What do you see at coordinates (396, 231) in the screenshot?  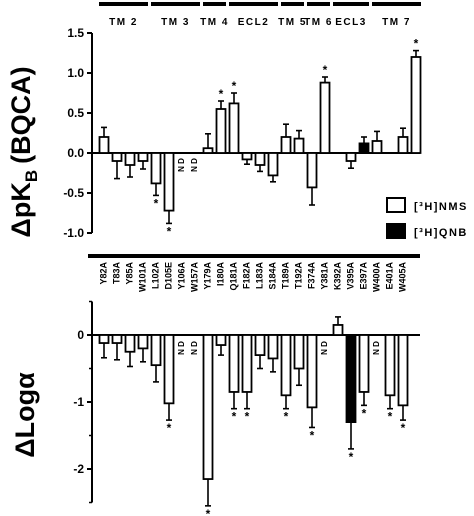 I see `legend-qnb-swatch` at bounding box center [396, 231].